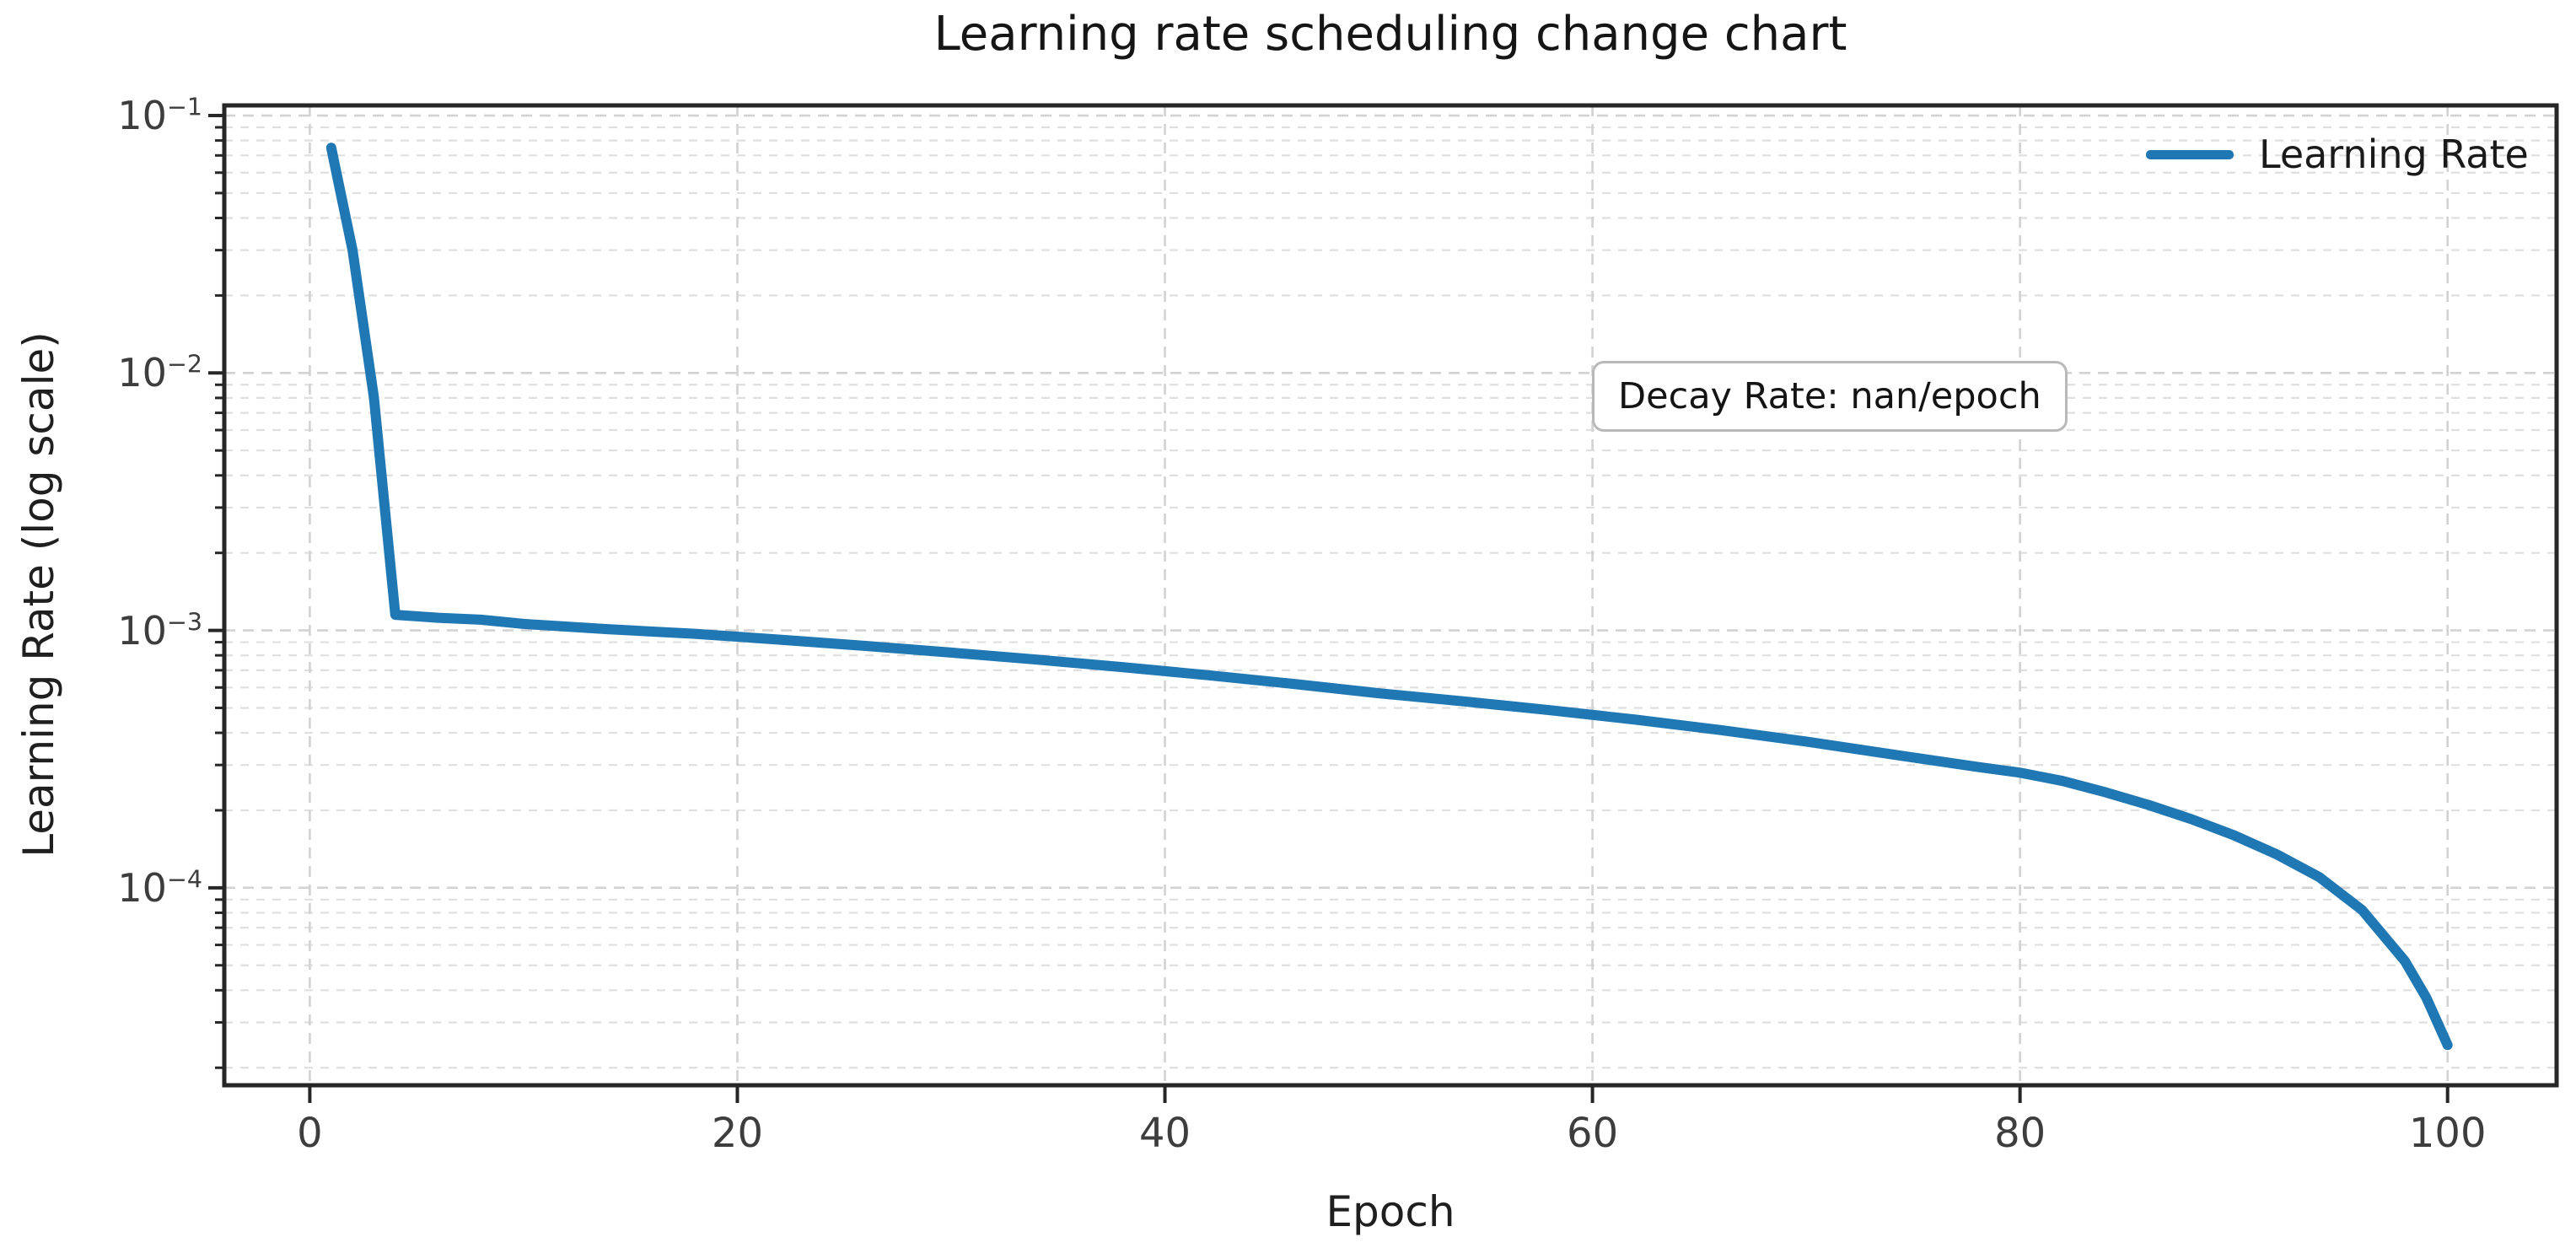  Describe the element at coordinates (2190, 154) in the screenshot. I see `legend-line-sample-icon` at that location.